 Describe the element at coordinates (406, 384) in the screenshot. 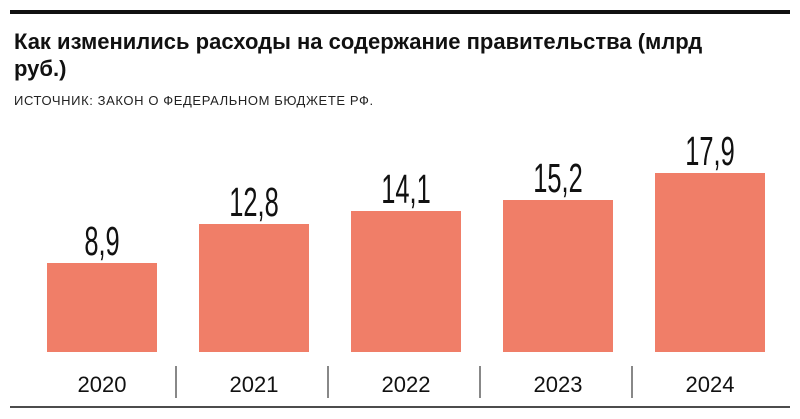

I see `category-label-2022: 2022` at that location.